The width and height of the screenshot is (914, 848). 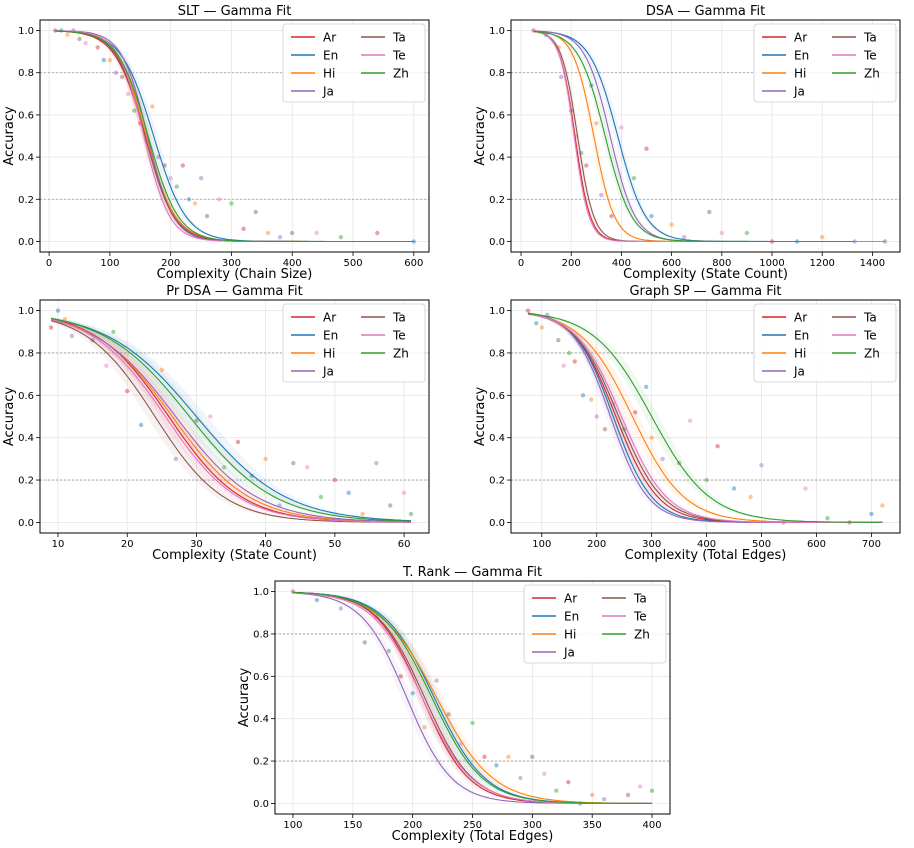 What do you see at coordinates (196, 544) in the screenshot?
I see `x-tick-label: 30` at bounding box center [196, 544].